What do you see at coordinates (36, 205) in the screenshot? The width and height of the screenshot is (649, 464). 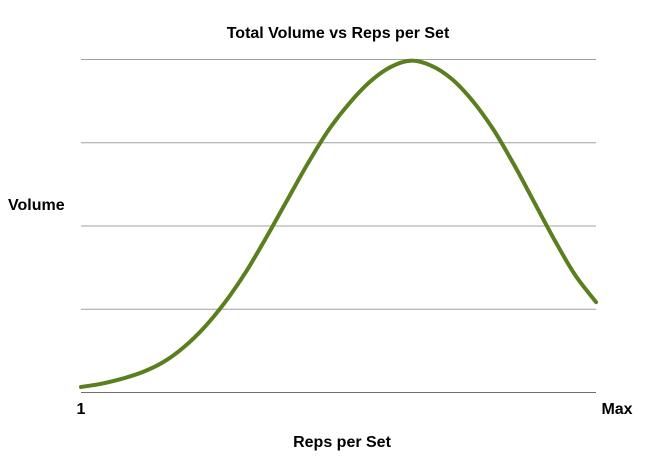 I see `y-axis-label: Volume` at bounding box center [36, 205].